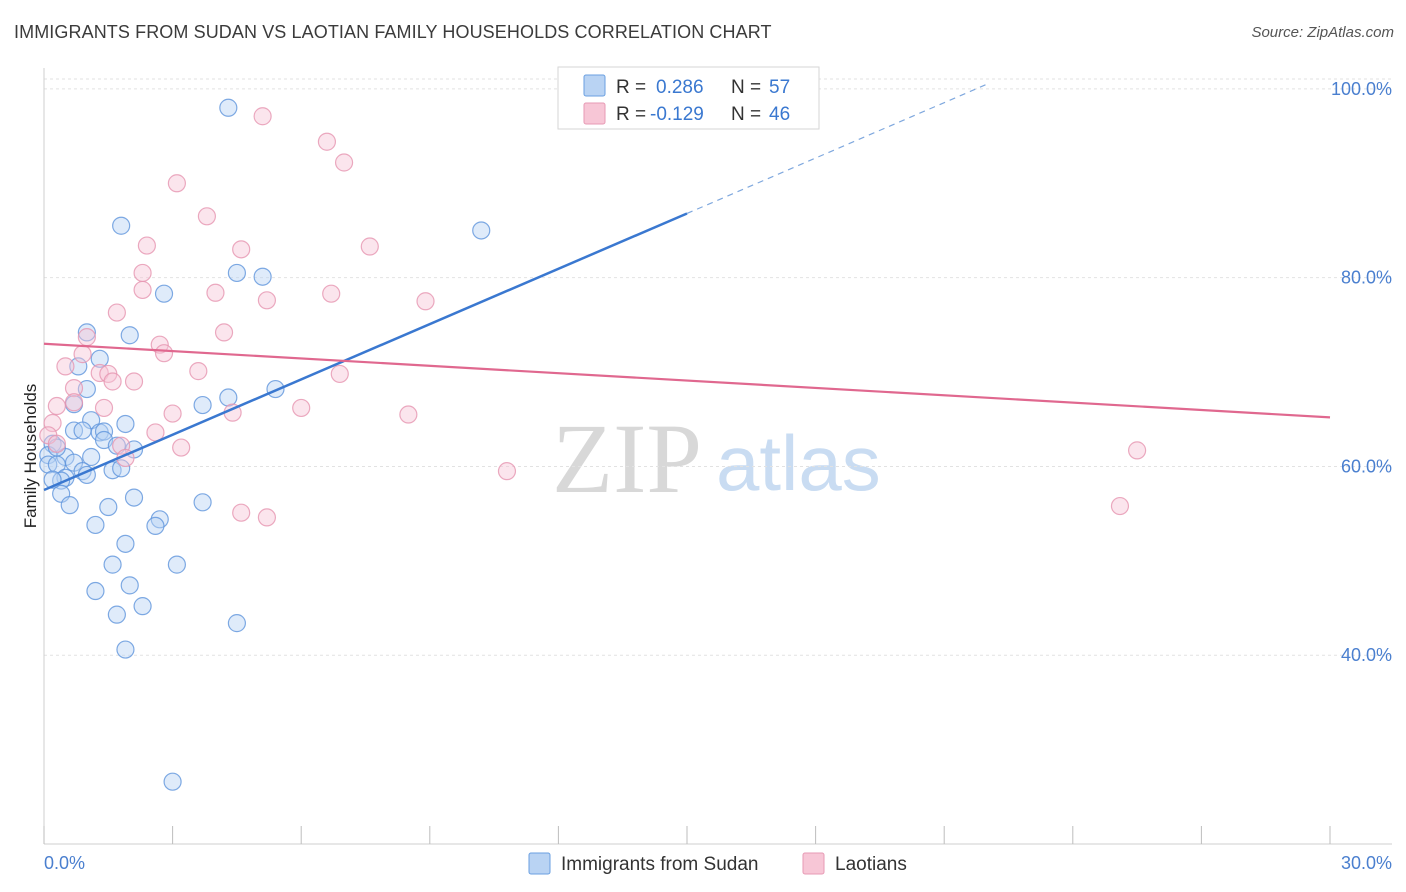 The image size is (1406, 892). Describe the element at coordinates (746, 114) in the screenshot. I see `legend-n-label-pink: N =` at that location.